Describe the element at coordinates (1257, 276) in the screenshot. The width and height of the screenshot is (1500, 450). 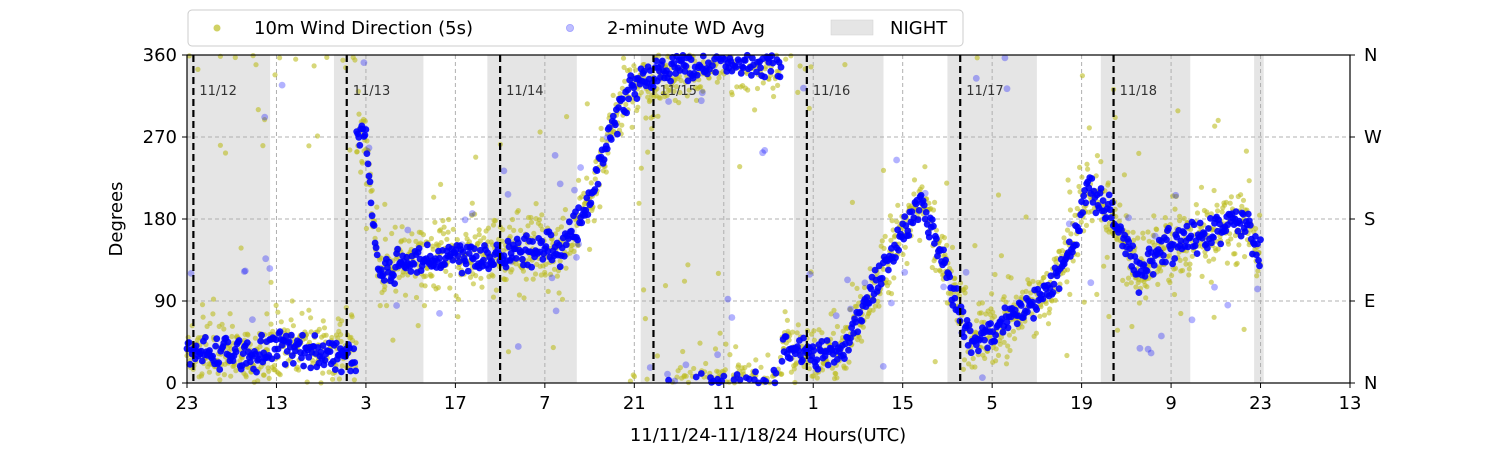
I see `wind-5s-point-1978` at that location.